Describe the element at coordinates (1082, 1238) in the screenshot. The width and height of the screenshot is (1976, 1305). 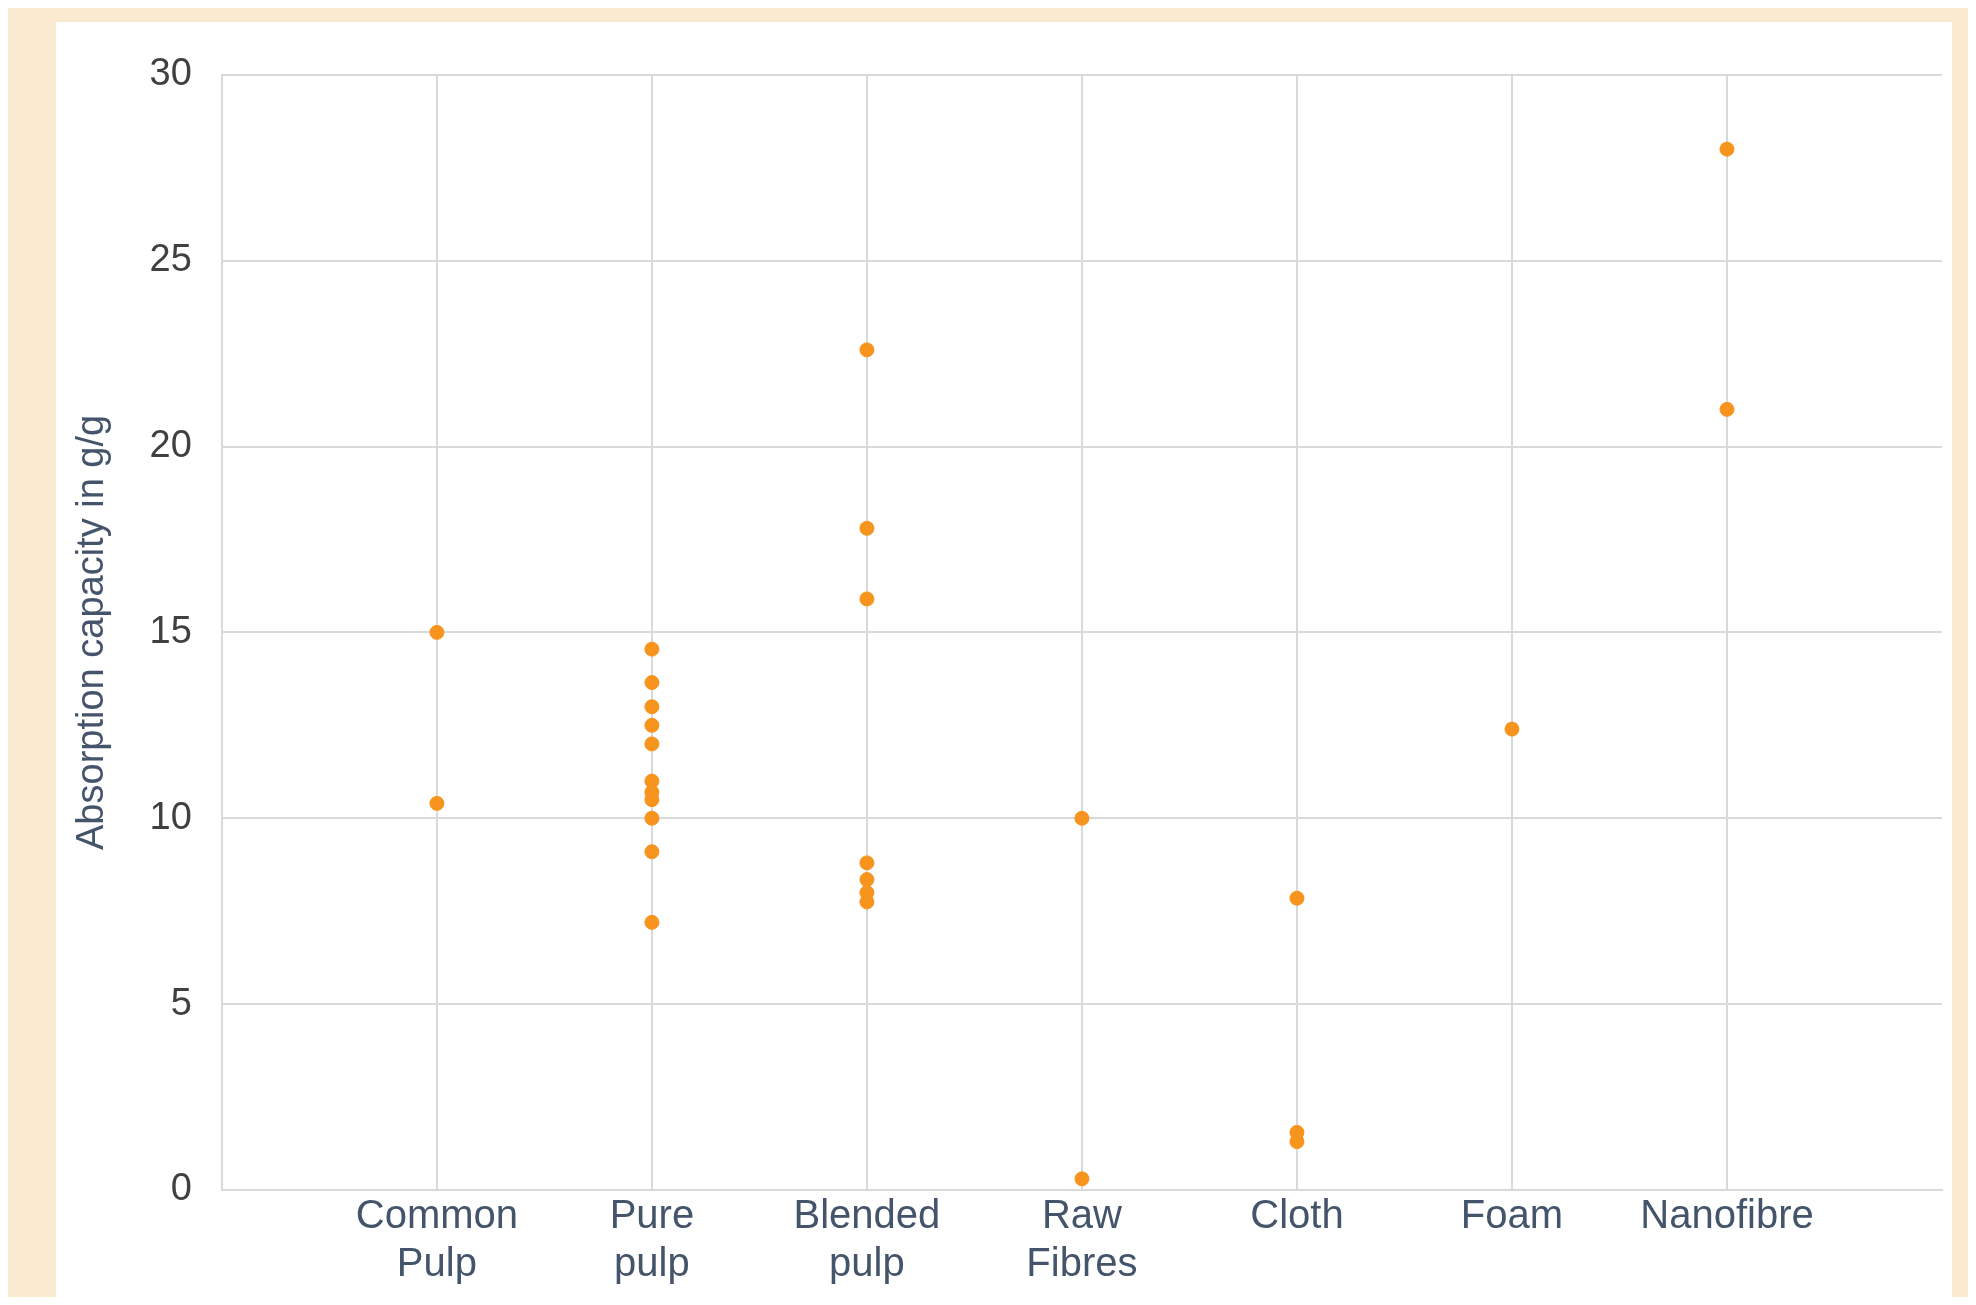
I see `x-tick-label: Raw Fibres` at that location.